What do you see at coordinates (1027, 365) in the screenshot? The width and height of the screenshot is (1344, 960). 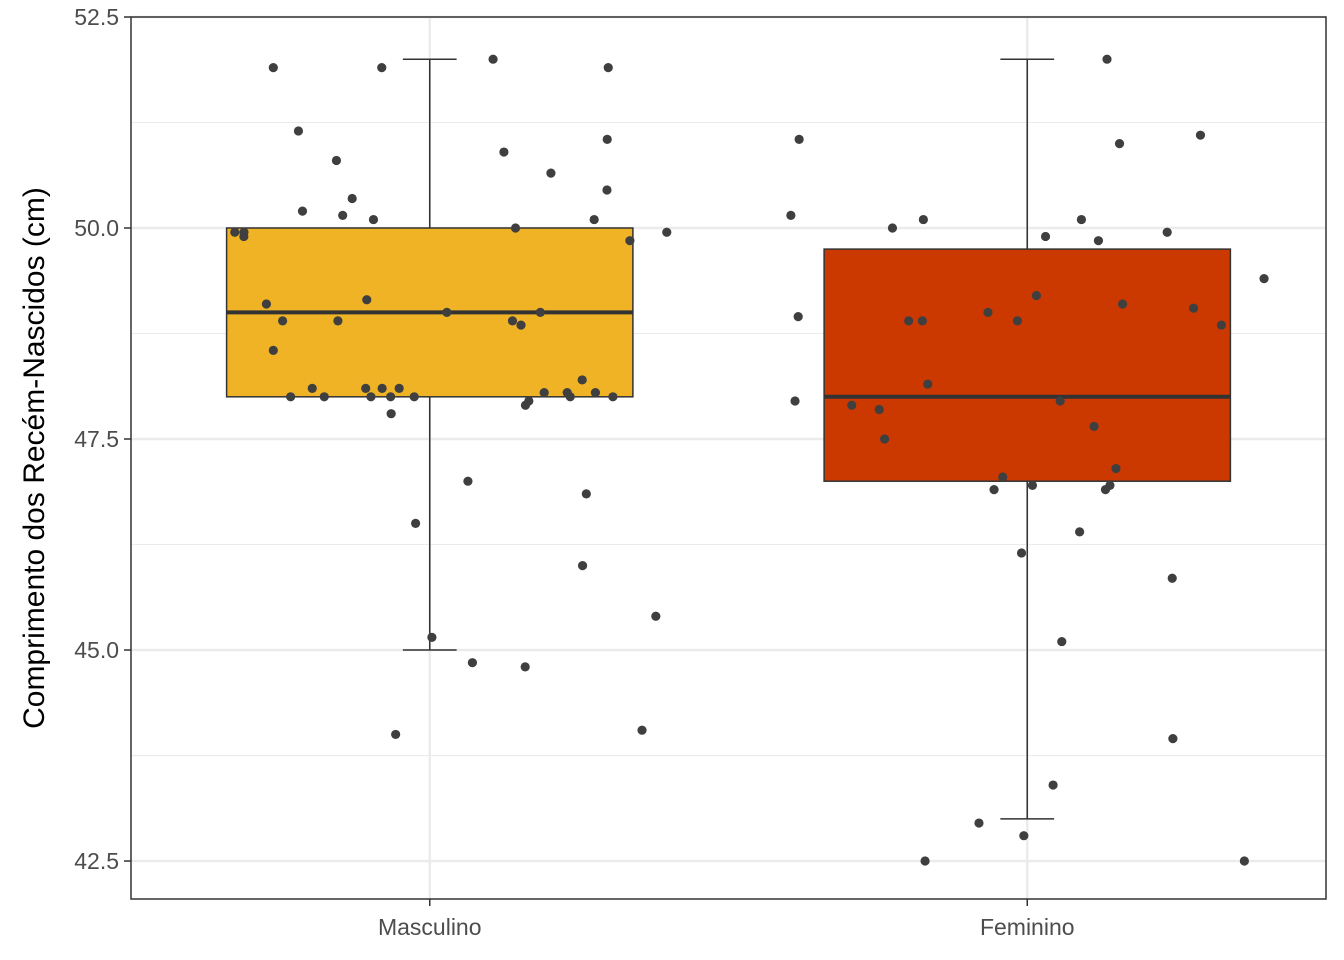 I see `box-iqr` at bounding box center [1027, 365].